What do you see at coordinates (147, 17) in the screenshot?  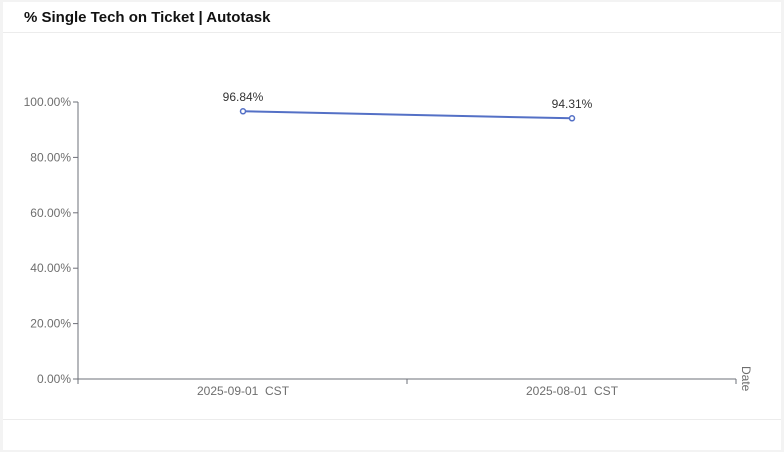 I see `chart-title: % Single Tech on Ticket | Autotask` at bounding box center [147, 17].